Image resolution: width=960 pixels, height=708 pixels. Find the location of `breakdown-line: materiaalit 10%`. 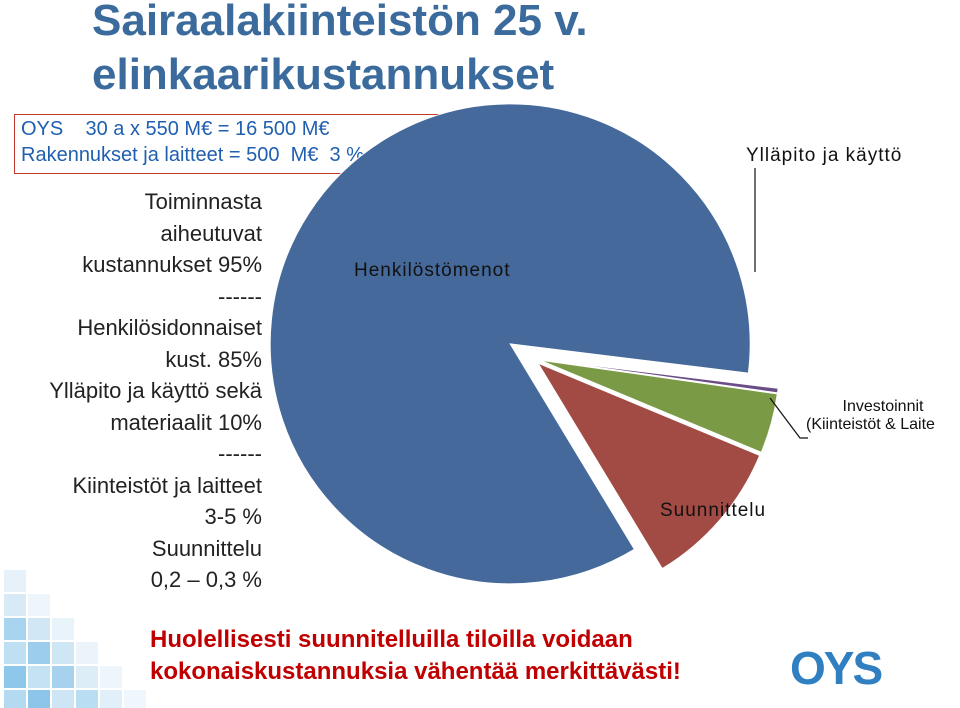

breakdown-line: materiaalit 10% is located at coordinates (186, 422).